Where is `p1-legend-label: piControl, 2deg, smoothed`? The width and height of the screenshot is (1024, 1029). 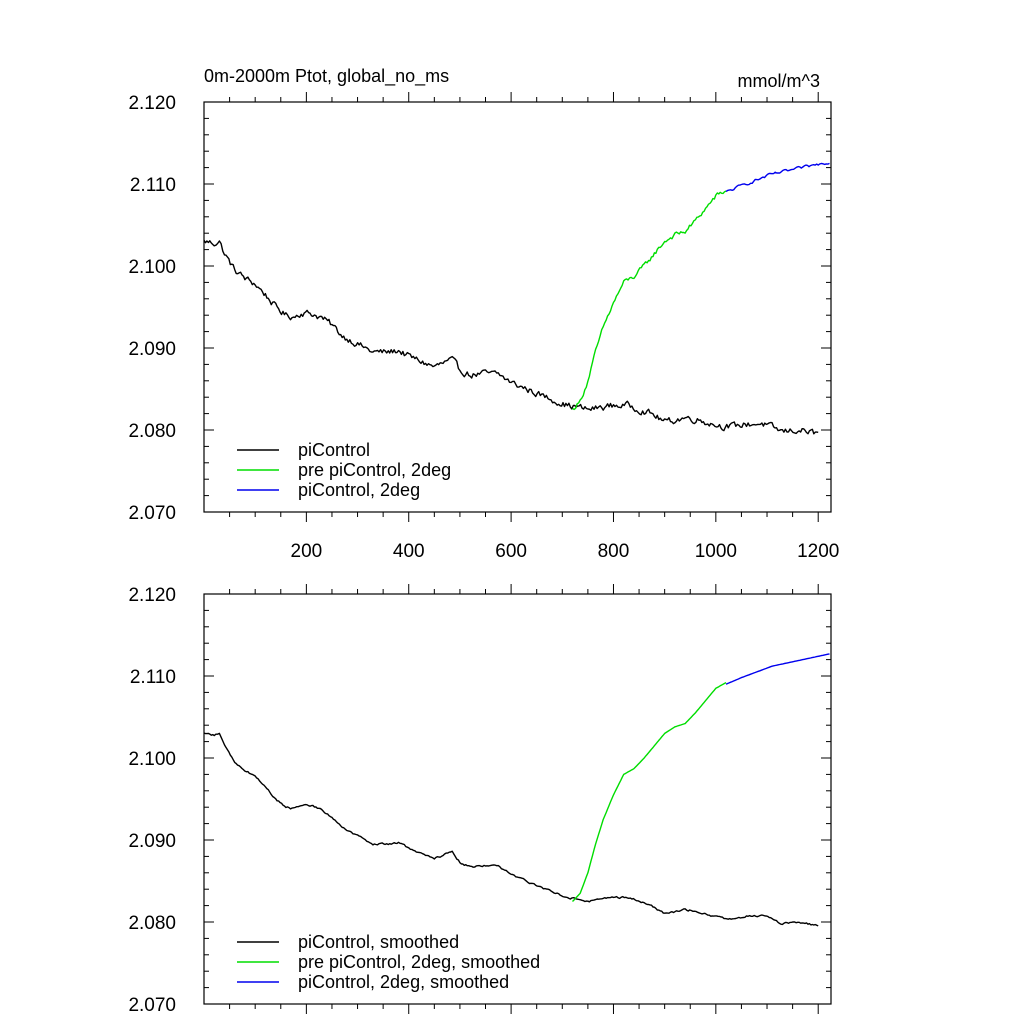 p1-legend-label: piControl, 2deg, smoothed is located at coordinates (403, 982).